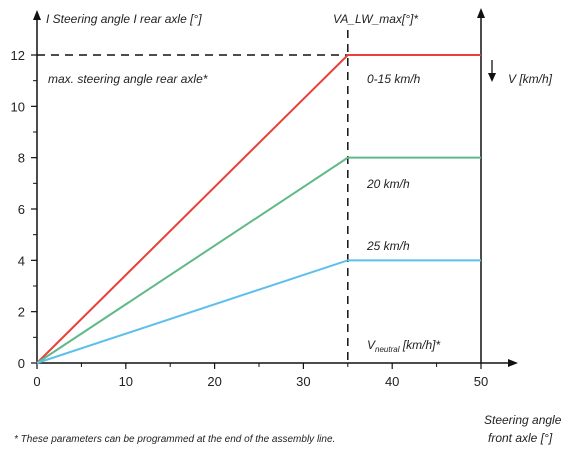  What do you see at coordinates (18, 106) in the screenshot?
I see `y-tick-label: 10` at bounding box center [18, 106].